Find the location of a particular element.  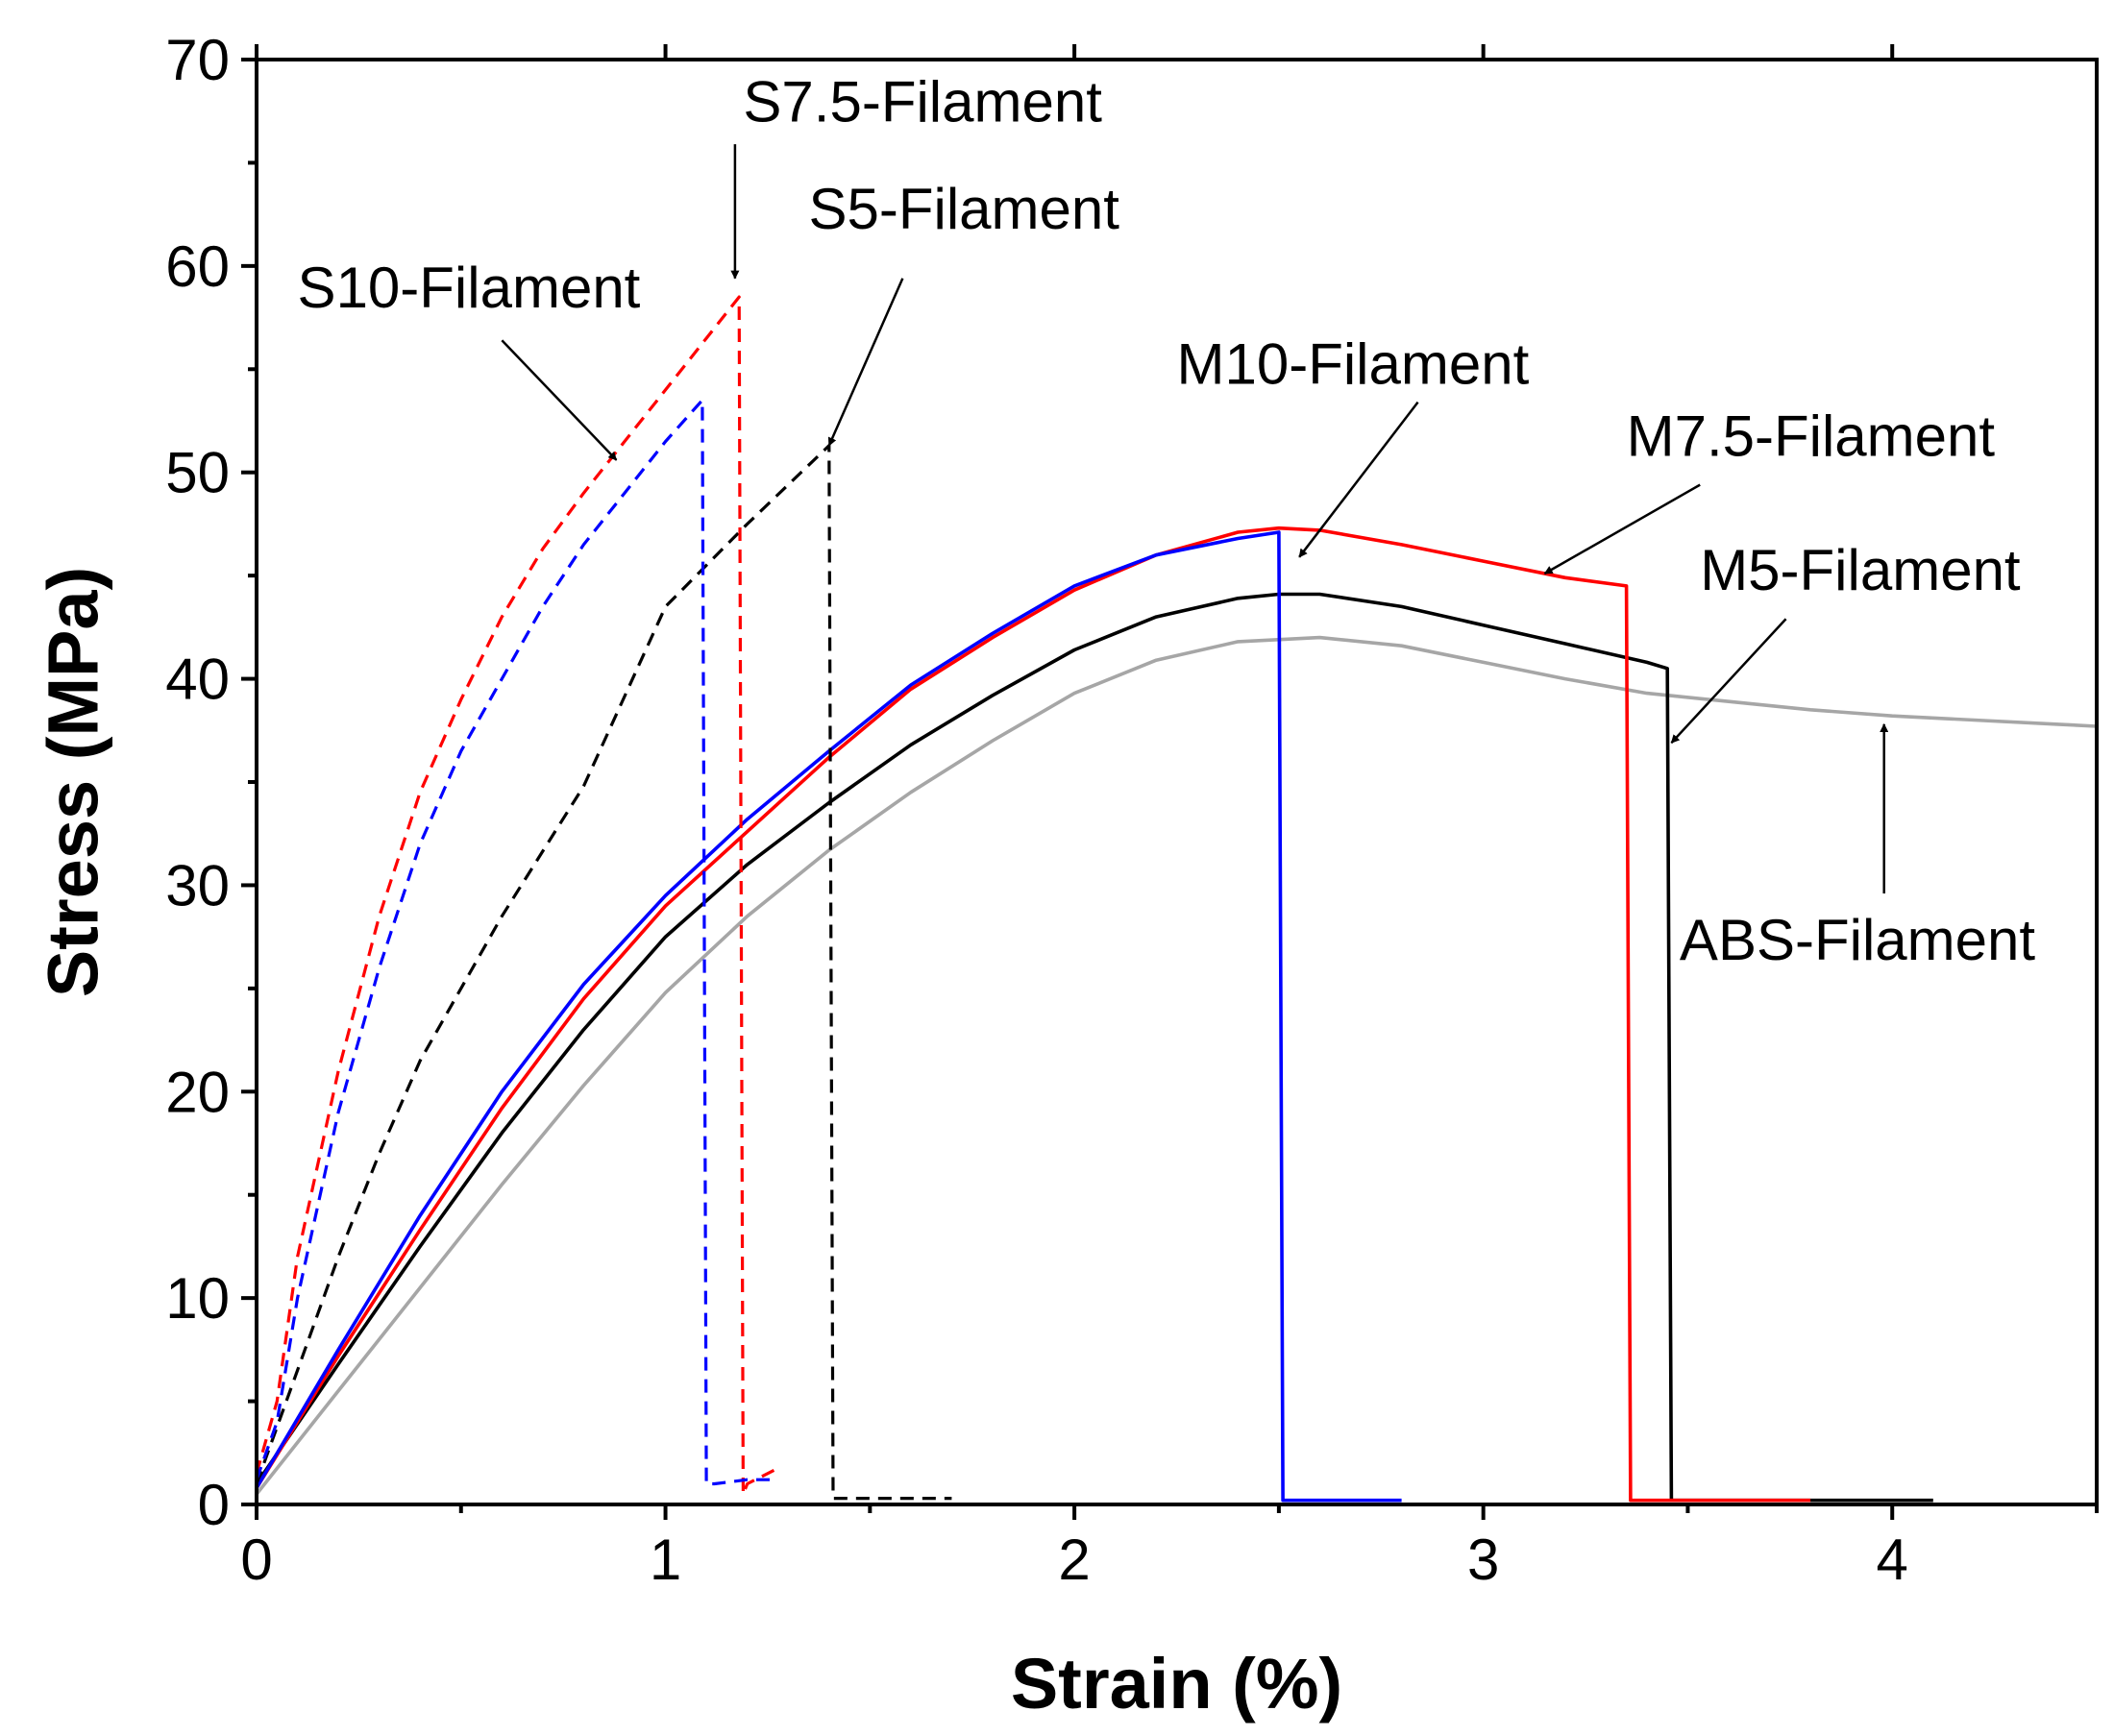

x-tick-label: 3 is located at coordinates (1483, 1560).